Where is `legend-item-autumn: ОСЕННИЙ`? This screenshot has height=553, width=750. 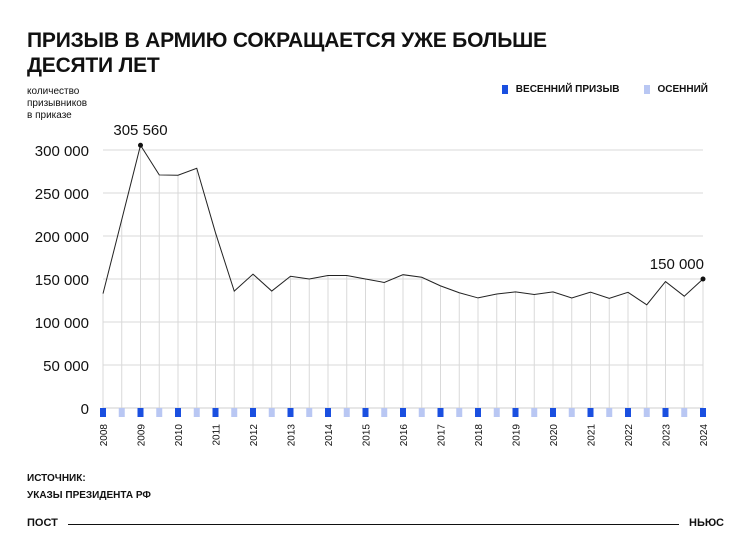 legend-item-autumn: ОСЕННИЙ is located at coordinates (676, 89).